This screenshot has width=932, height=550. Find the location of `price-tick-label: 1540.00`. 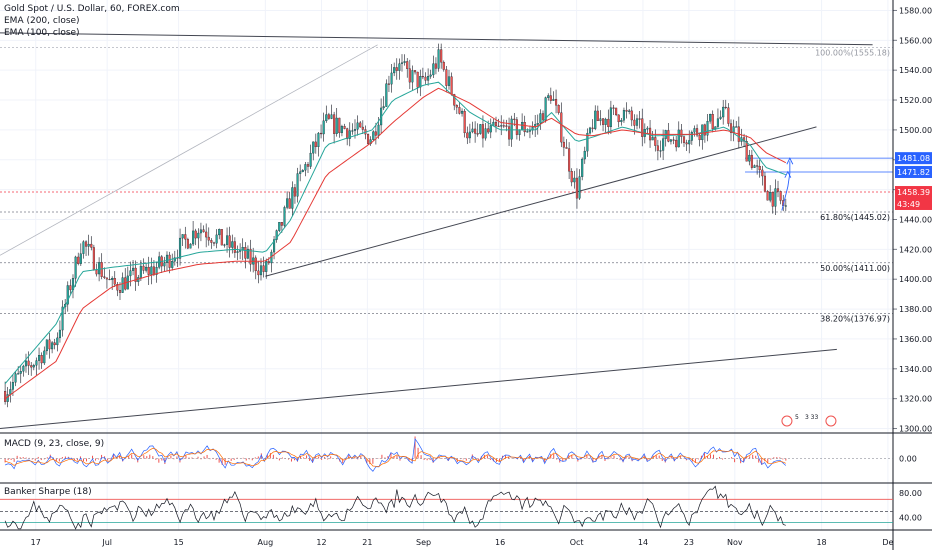

price-tick-label: 1540.00 is located at coordinates (915, 70).